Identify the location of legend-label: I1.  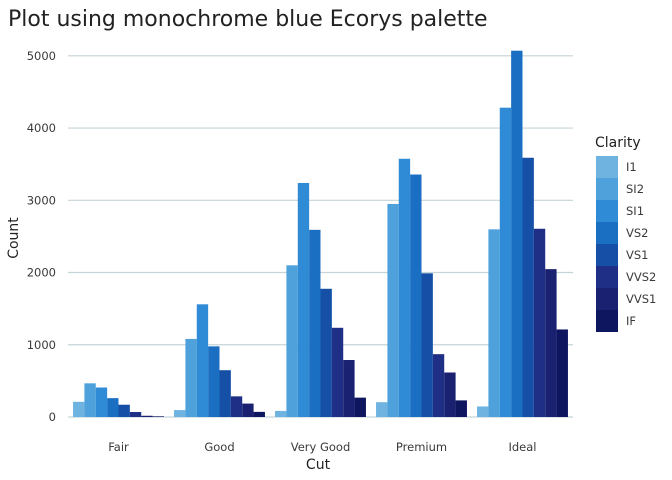
(631, 167).